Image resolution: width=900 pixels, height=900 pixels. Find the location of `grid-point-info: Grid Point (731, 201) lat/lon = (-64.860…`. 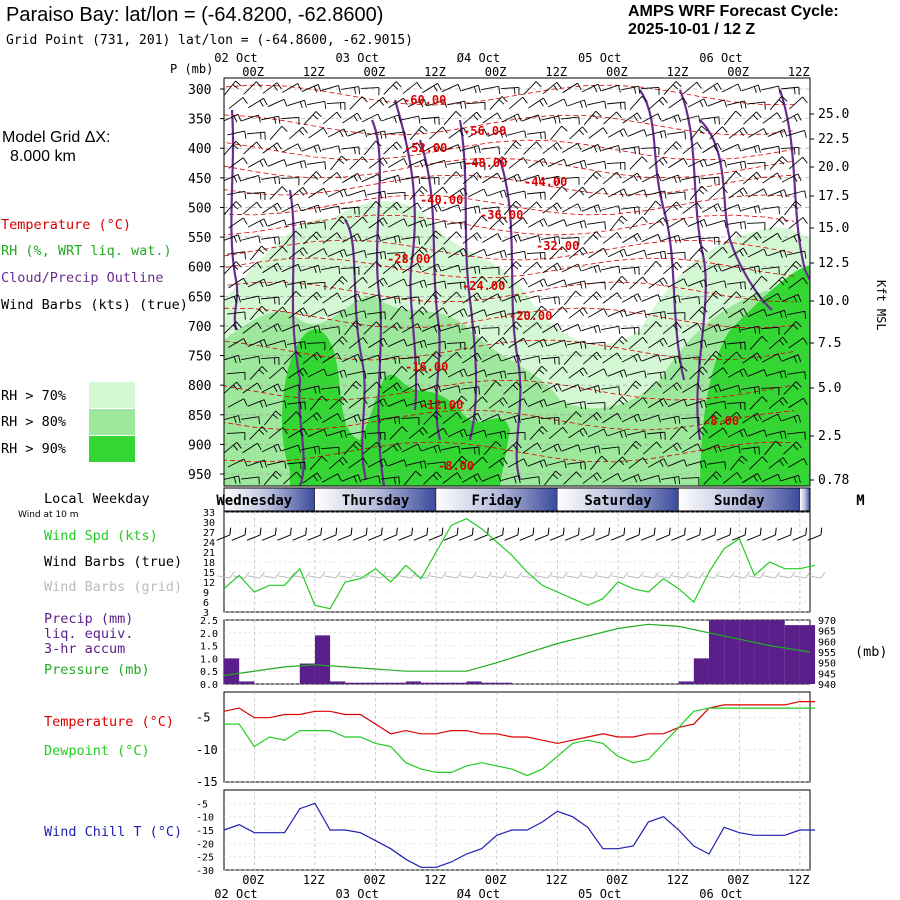

grid-point-info: Grid Point (731, 201) lat/lon = (-64.860… is located at coordinates (209, 40).